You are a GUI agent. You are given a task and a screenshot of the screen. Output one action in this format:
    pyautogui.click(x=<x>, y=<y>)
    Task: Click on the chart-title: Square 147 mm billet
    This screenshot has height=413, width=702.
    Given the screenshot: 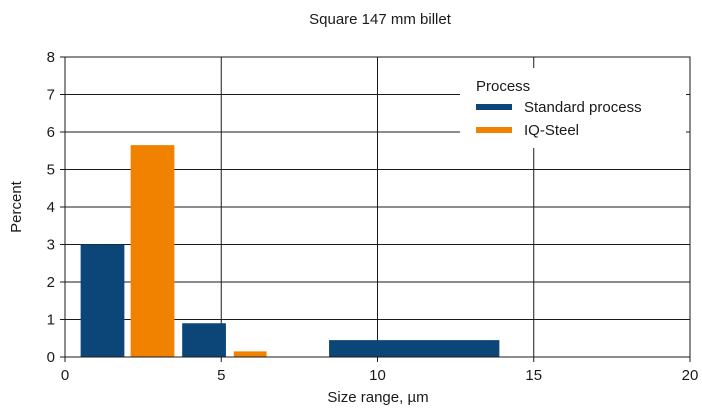 What is the action you would take?
    pyautogui.click(x=380, y=19)
    